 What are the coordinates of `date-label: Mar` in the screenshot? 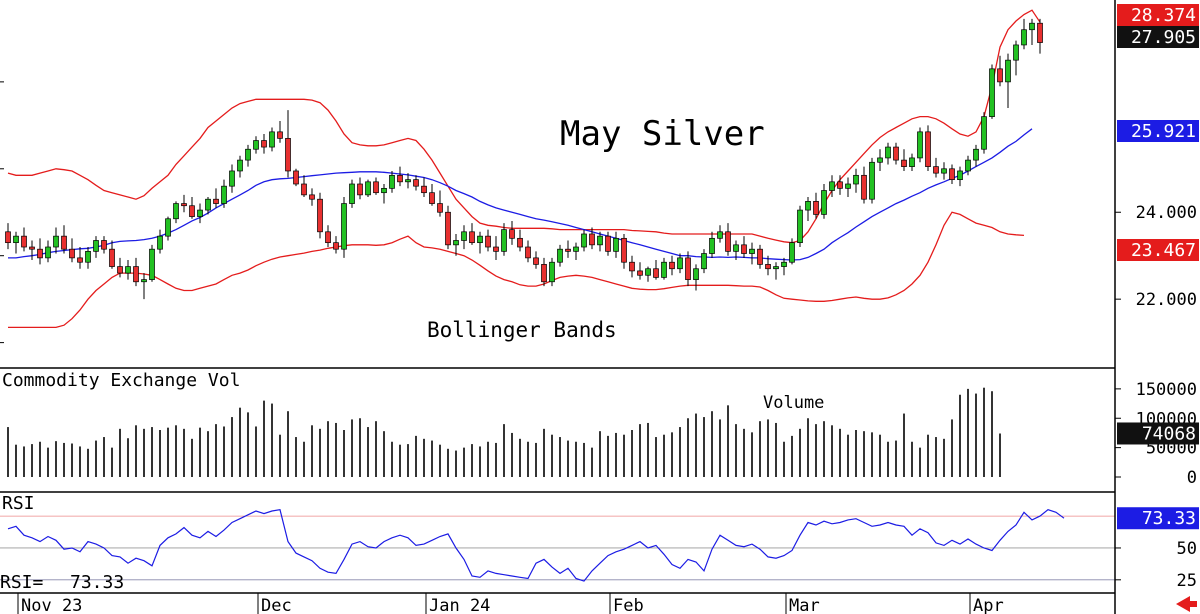 It's located at (804, 605).